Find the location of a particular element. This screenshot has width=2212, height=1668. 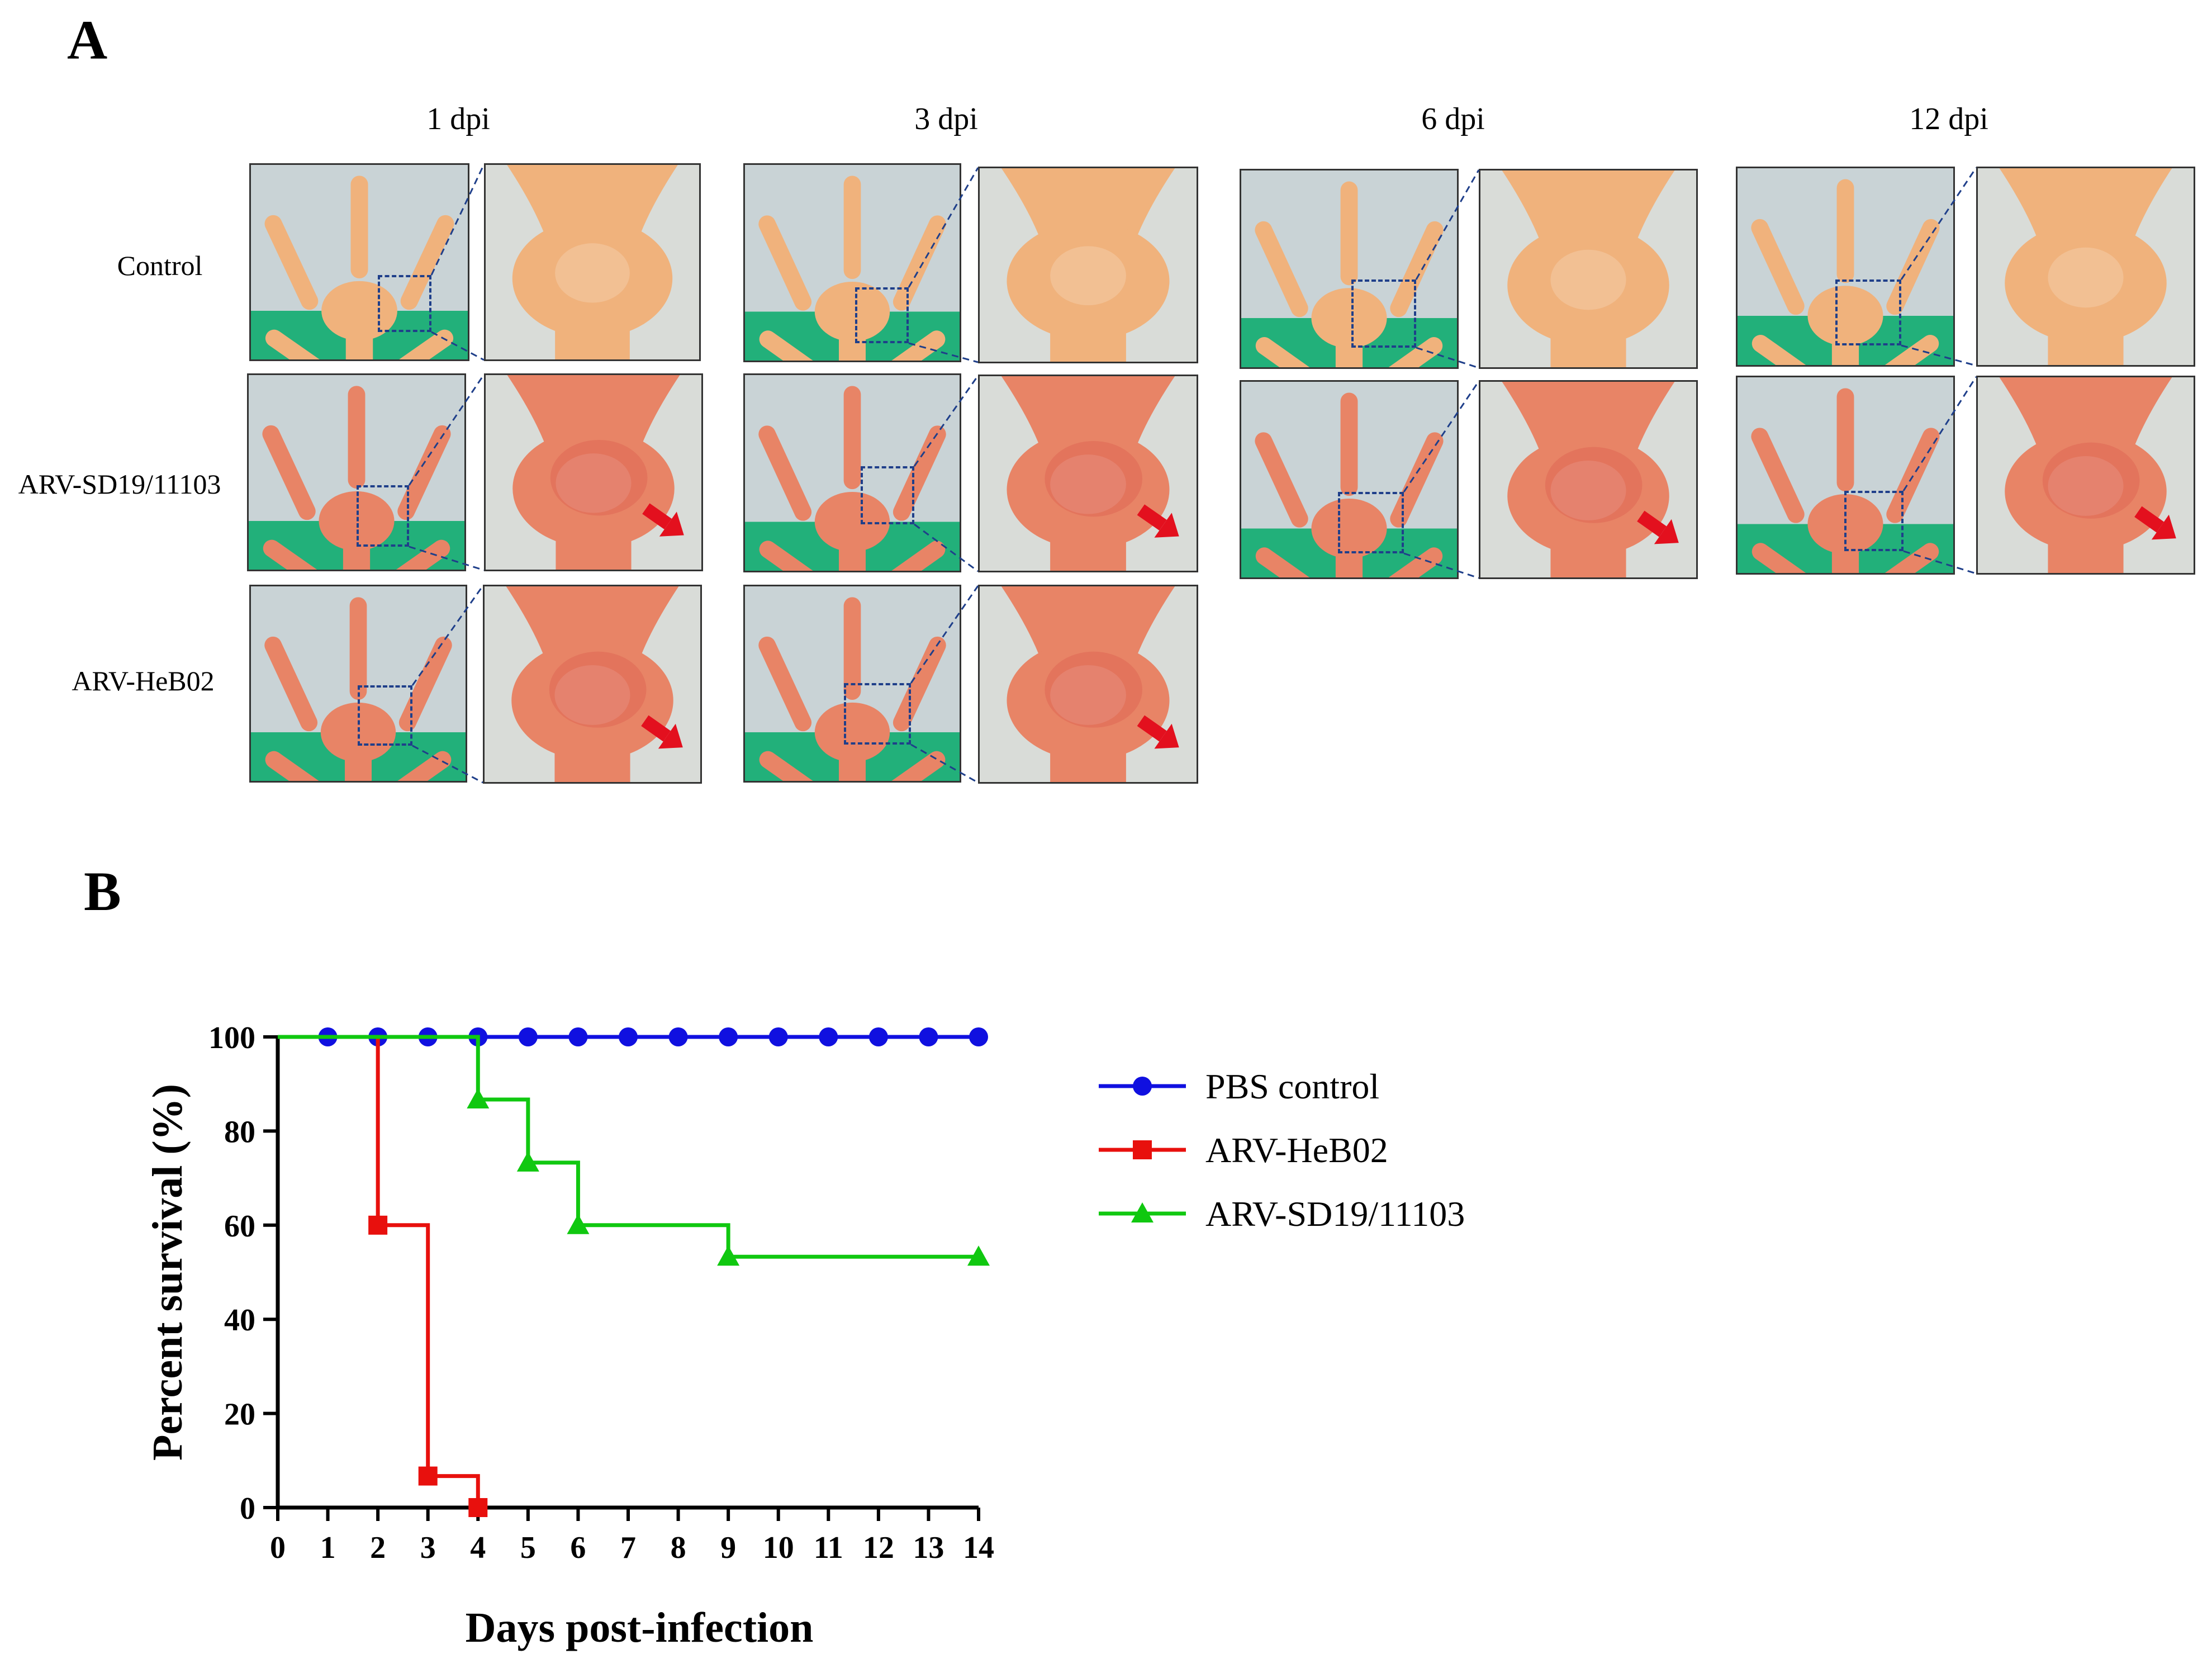

x-tick-label: 6 is located at coordinates (578, 1548).